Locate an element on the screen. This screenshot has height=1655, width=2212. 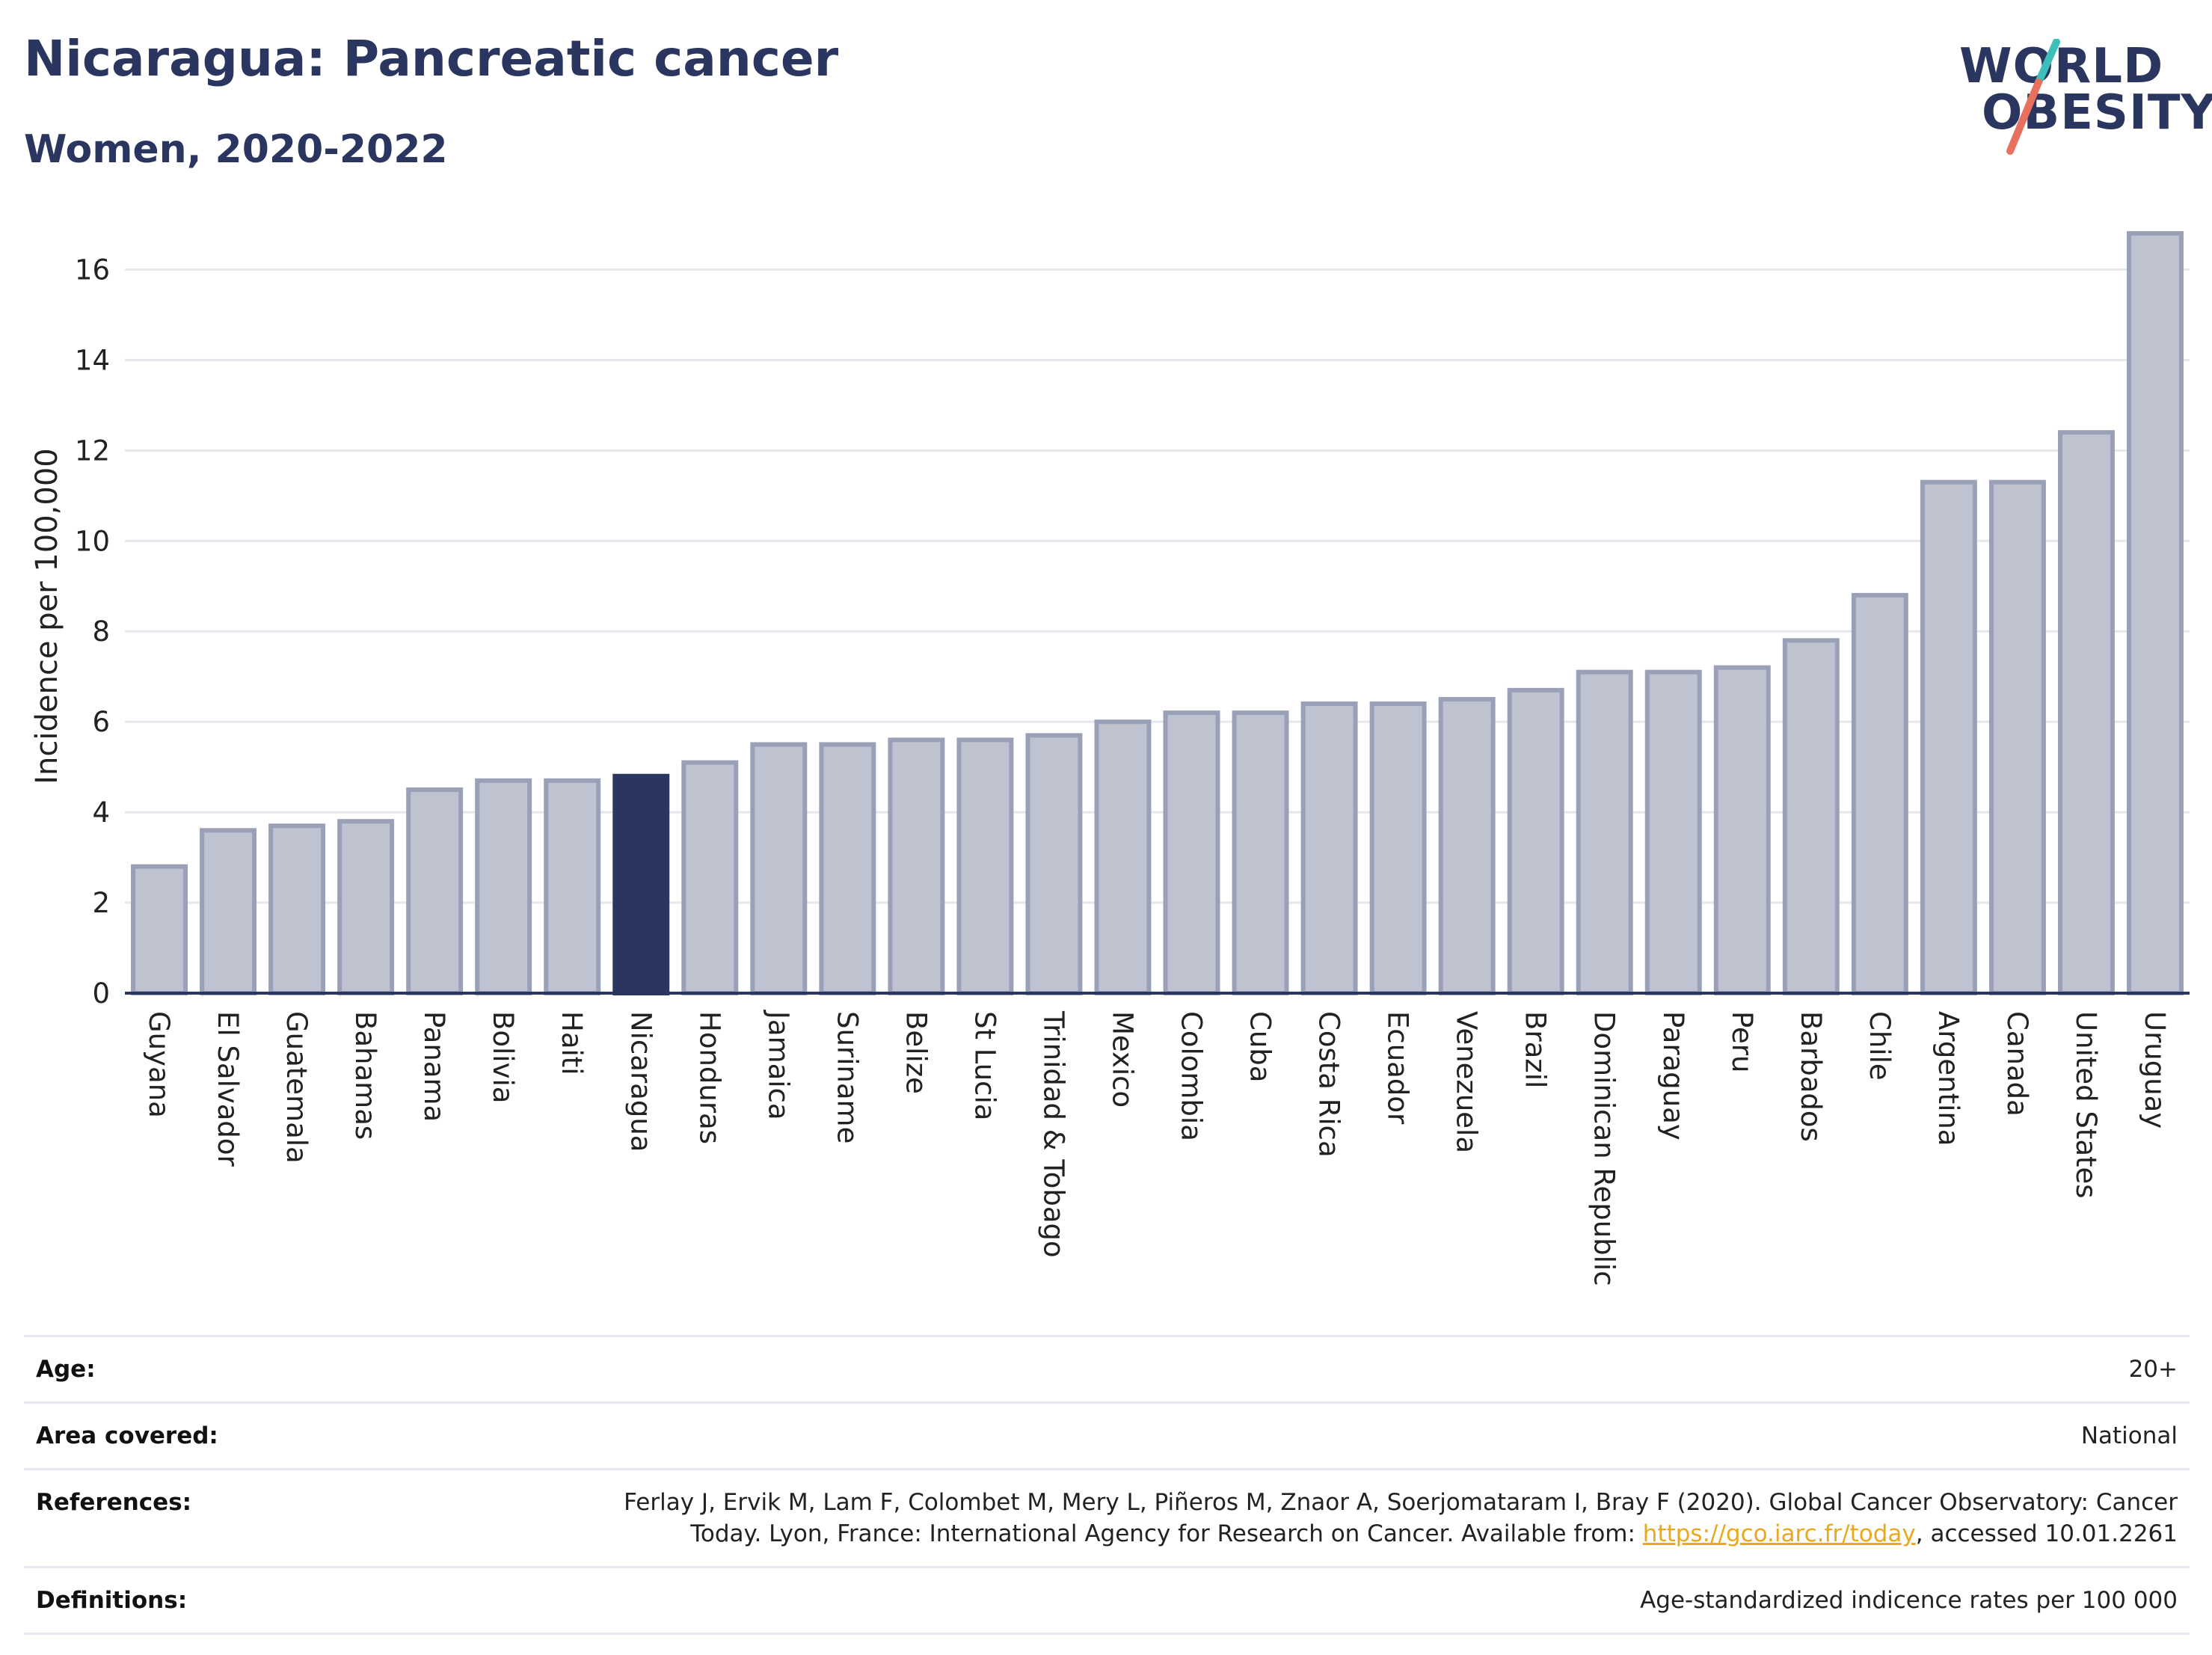
x-tick-label: Cuba is located at coordinates (1260, 1046).